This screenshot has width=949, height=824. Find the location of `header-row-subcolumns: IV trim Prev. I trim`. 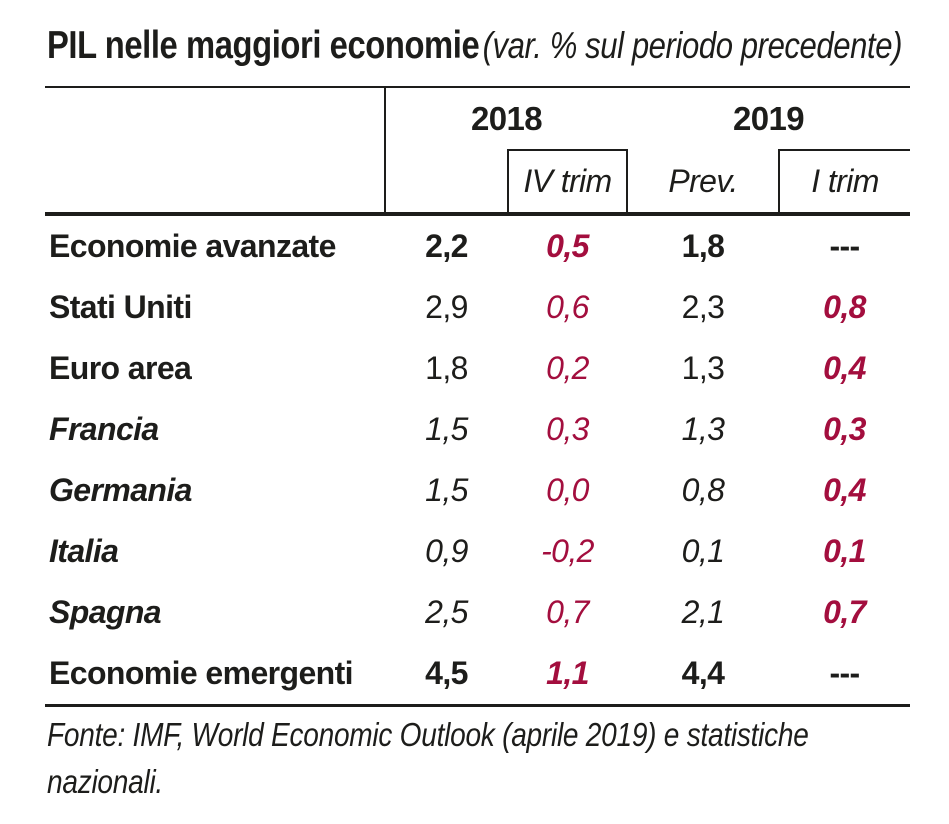

header-row-subcolumns: IV trim Prev. I trim is located at coordinates (478, 182).